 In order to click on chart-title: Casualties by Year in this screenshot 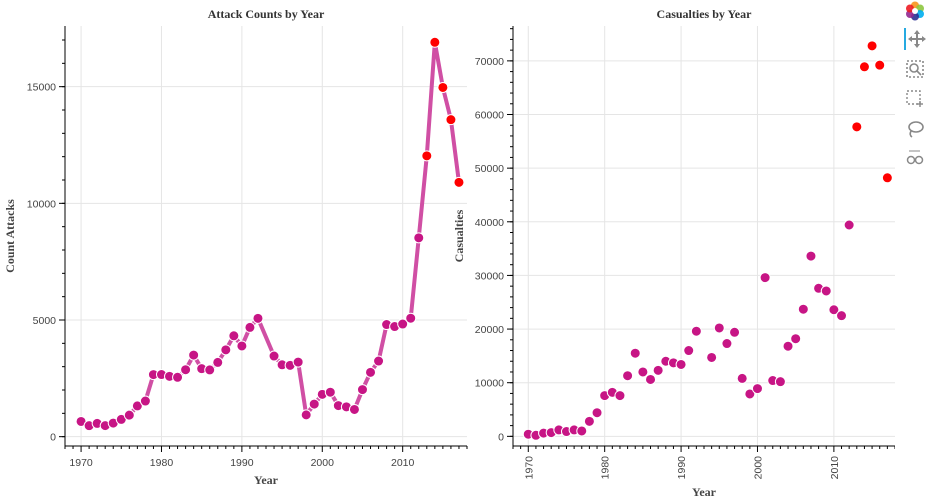, I will do `click(705, 14)`.